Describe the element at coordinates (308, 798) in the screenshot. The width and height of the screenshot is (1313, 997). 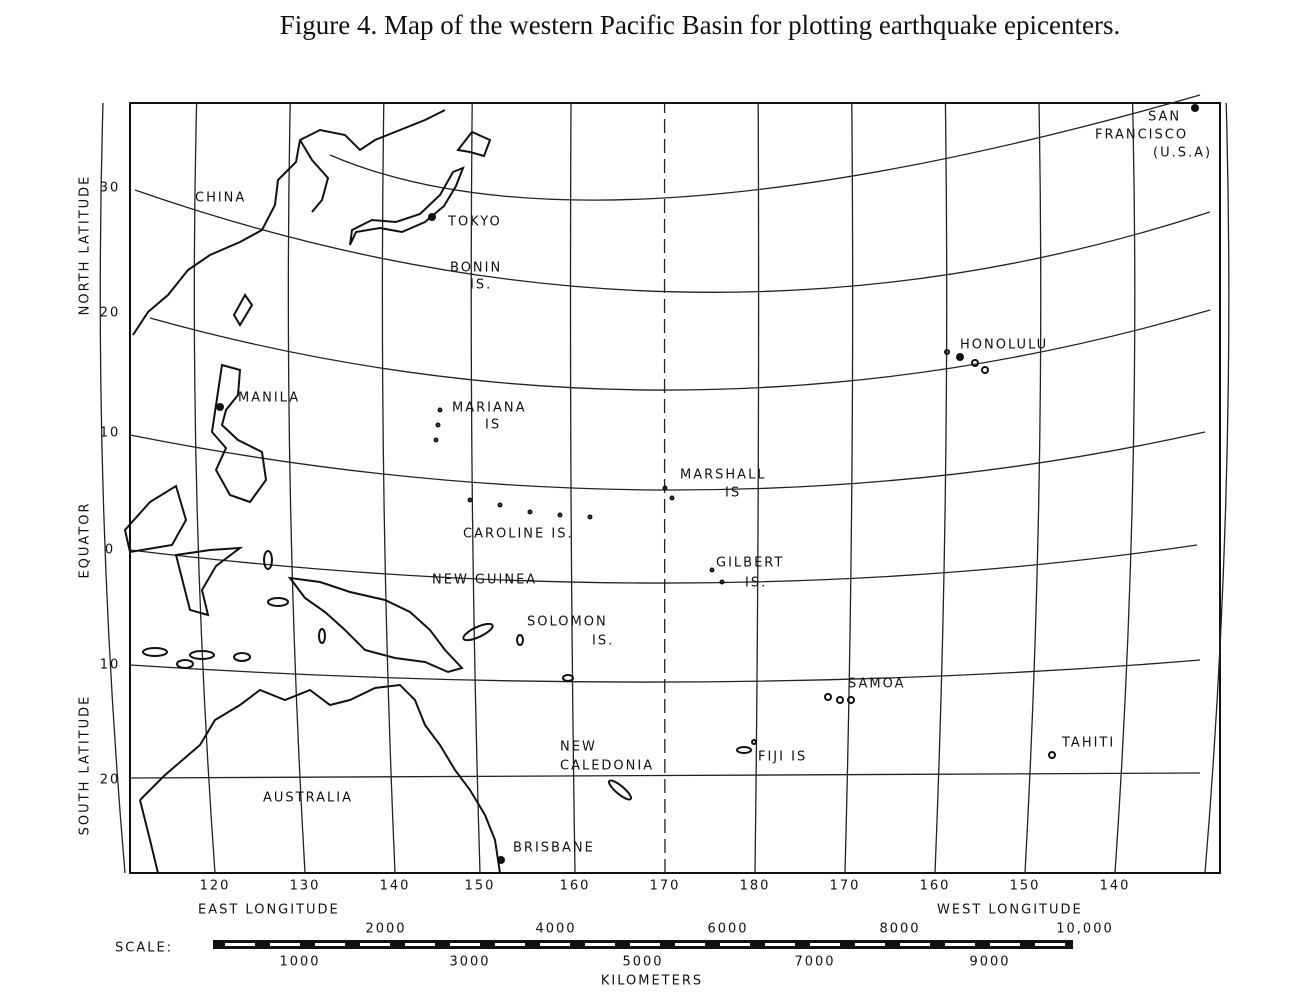
I see `place-label: AUSTRALIA` at that location.